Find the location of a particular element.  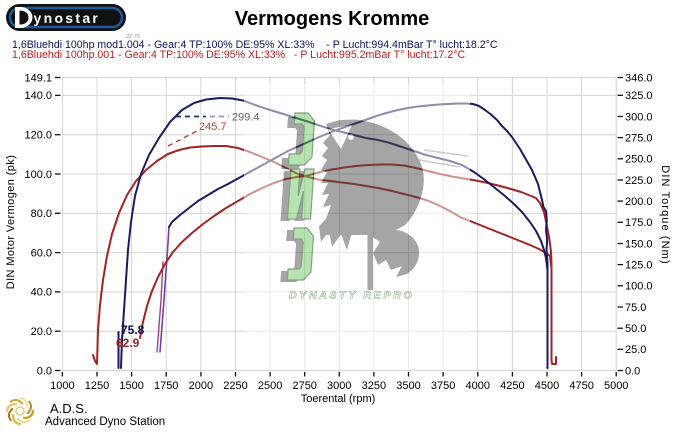

svg-text: 75.8 is located at coordinates (133, 330).